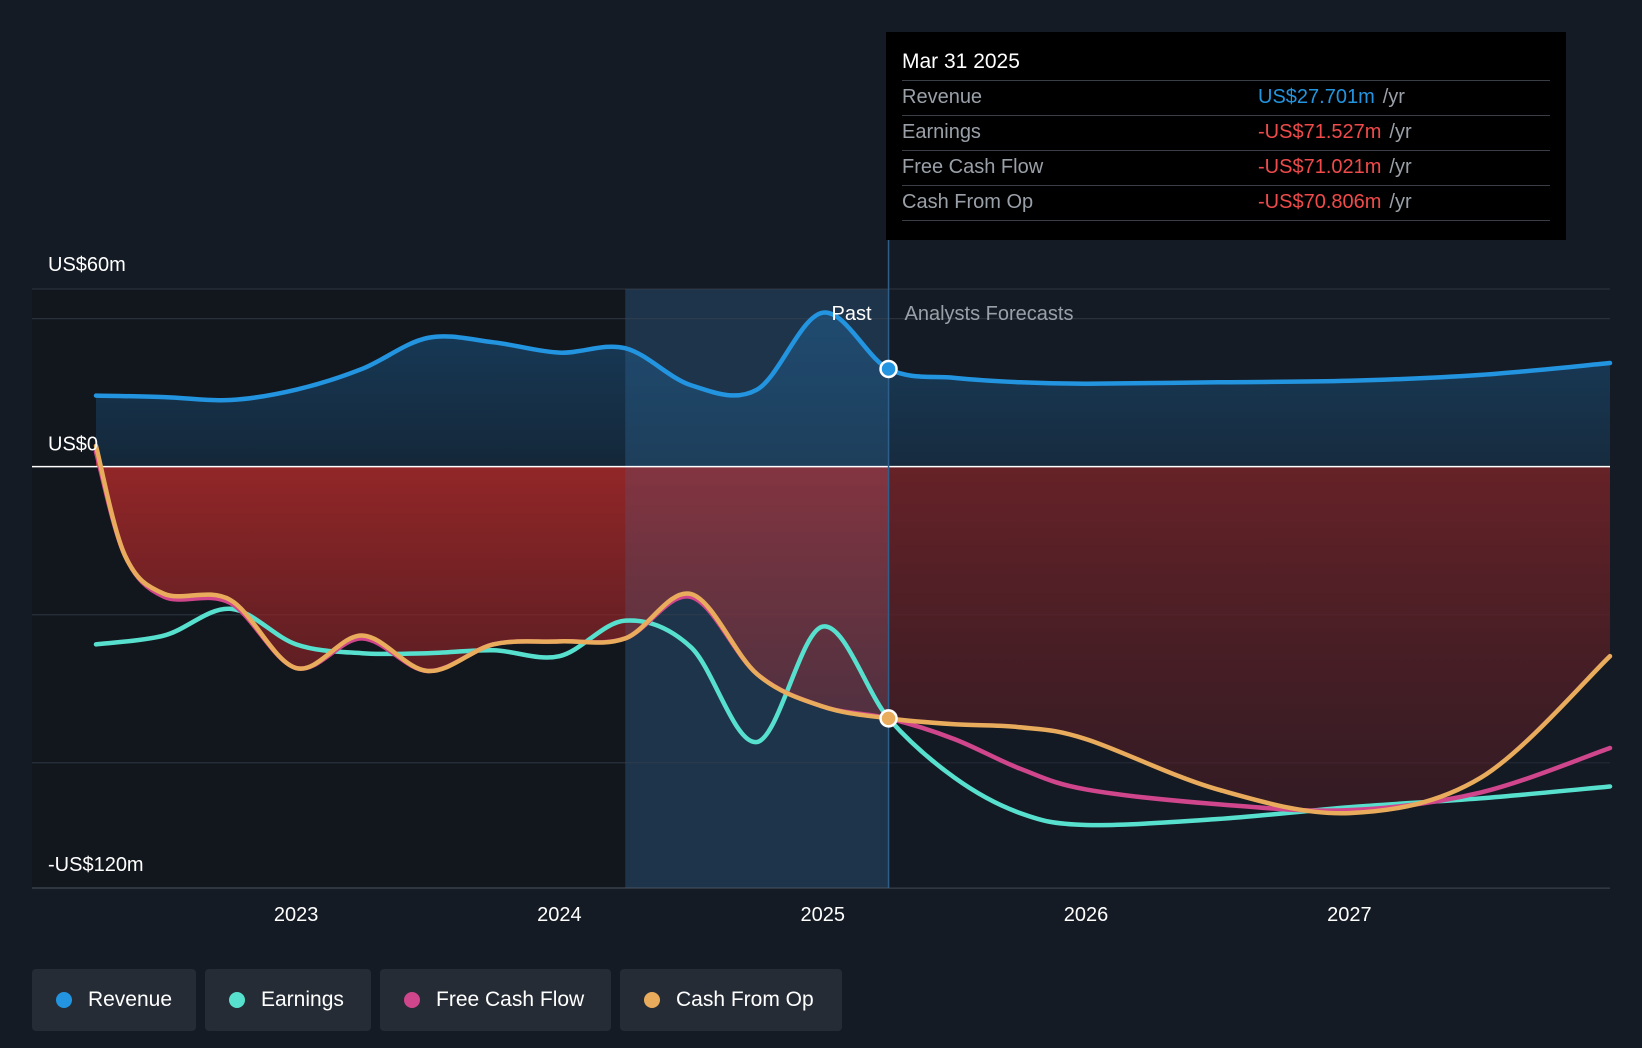 The width and height of the screenshot is (1642, 1048). What do you see at coordinates (853, 356) in the screenshot?
I see `series-line-revenue` at bounding box center [853, 356].